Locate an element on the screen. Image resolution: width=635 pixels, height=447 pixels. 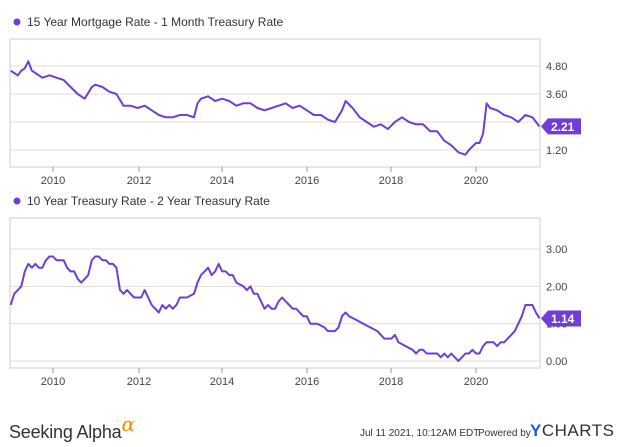
x-tick-treasury-4: 2018 is located at coordinates (391, 382).